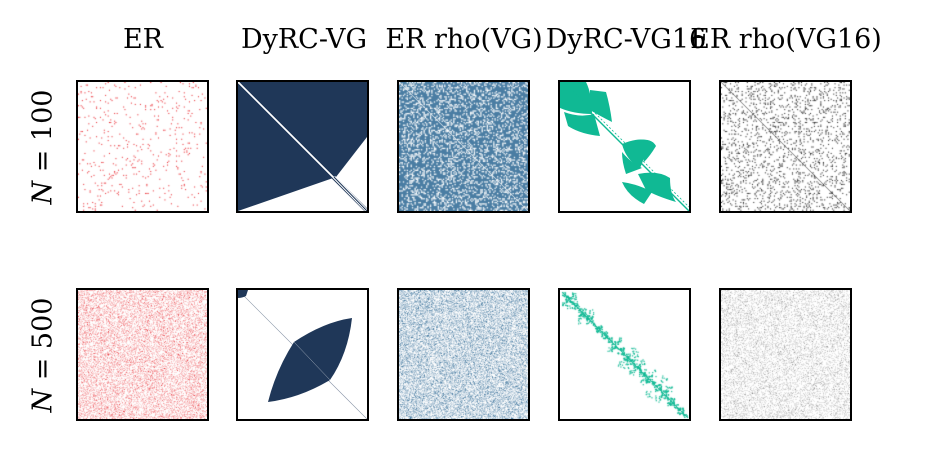 This screenshot has height=452, width=931. I want to click on matrix-dyrc-vg16-n500, so click(624, 354).